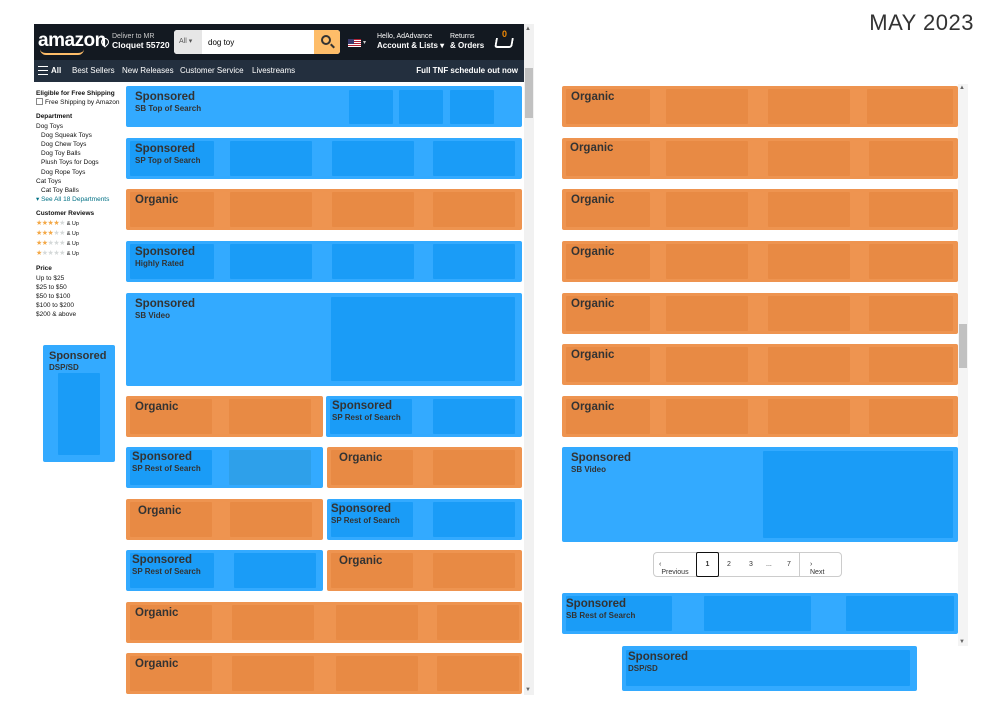 The width and height of the screenshot is (984, 709). Describe the element at coordinates (79, 102) in the screenshot. I see `free-shipping-option: Free Shipping by Amazon` at that location.